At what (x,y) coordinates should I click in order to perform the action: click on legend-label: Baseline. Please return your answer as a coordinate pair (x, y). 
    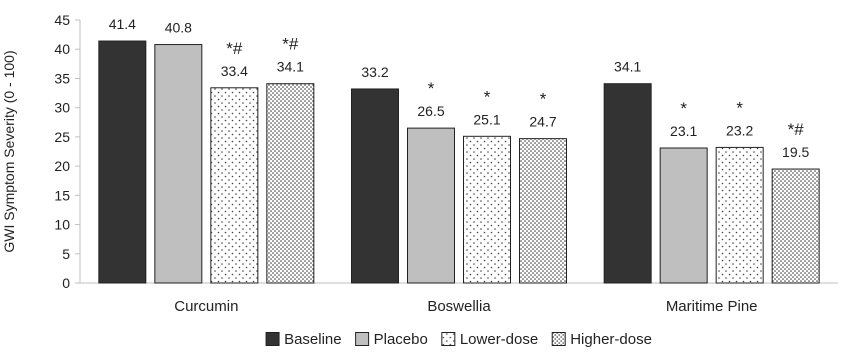
    Looking at the image, I should click on (313, 339).